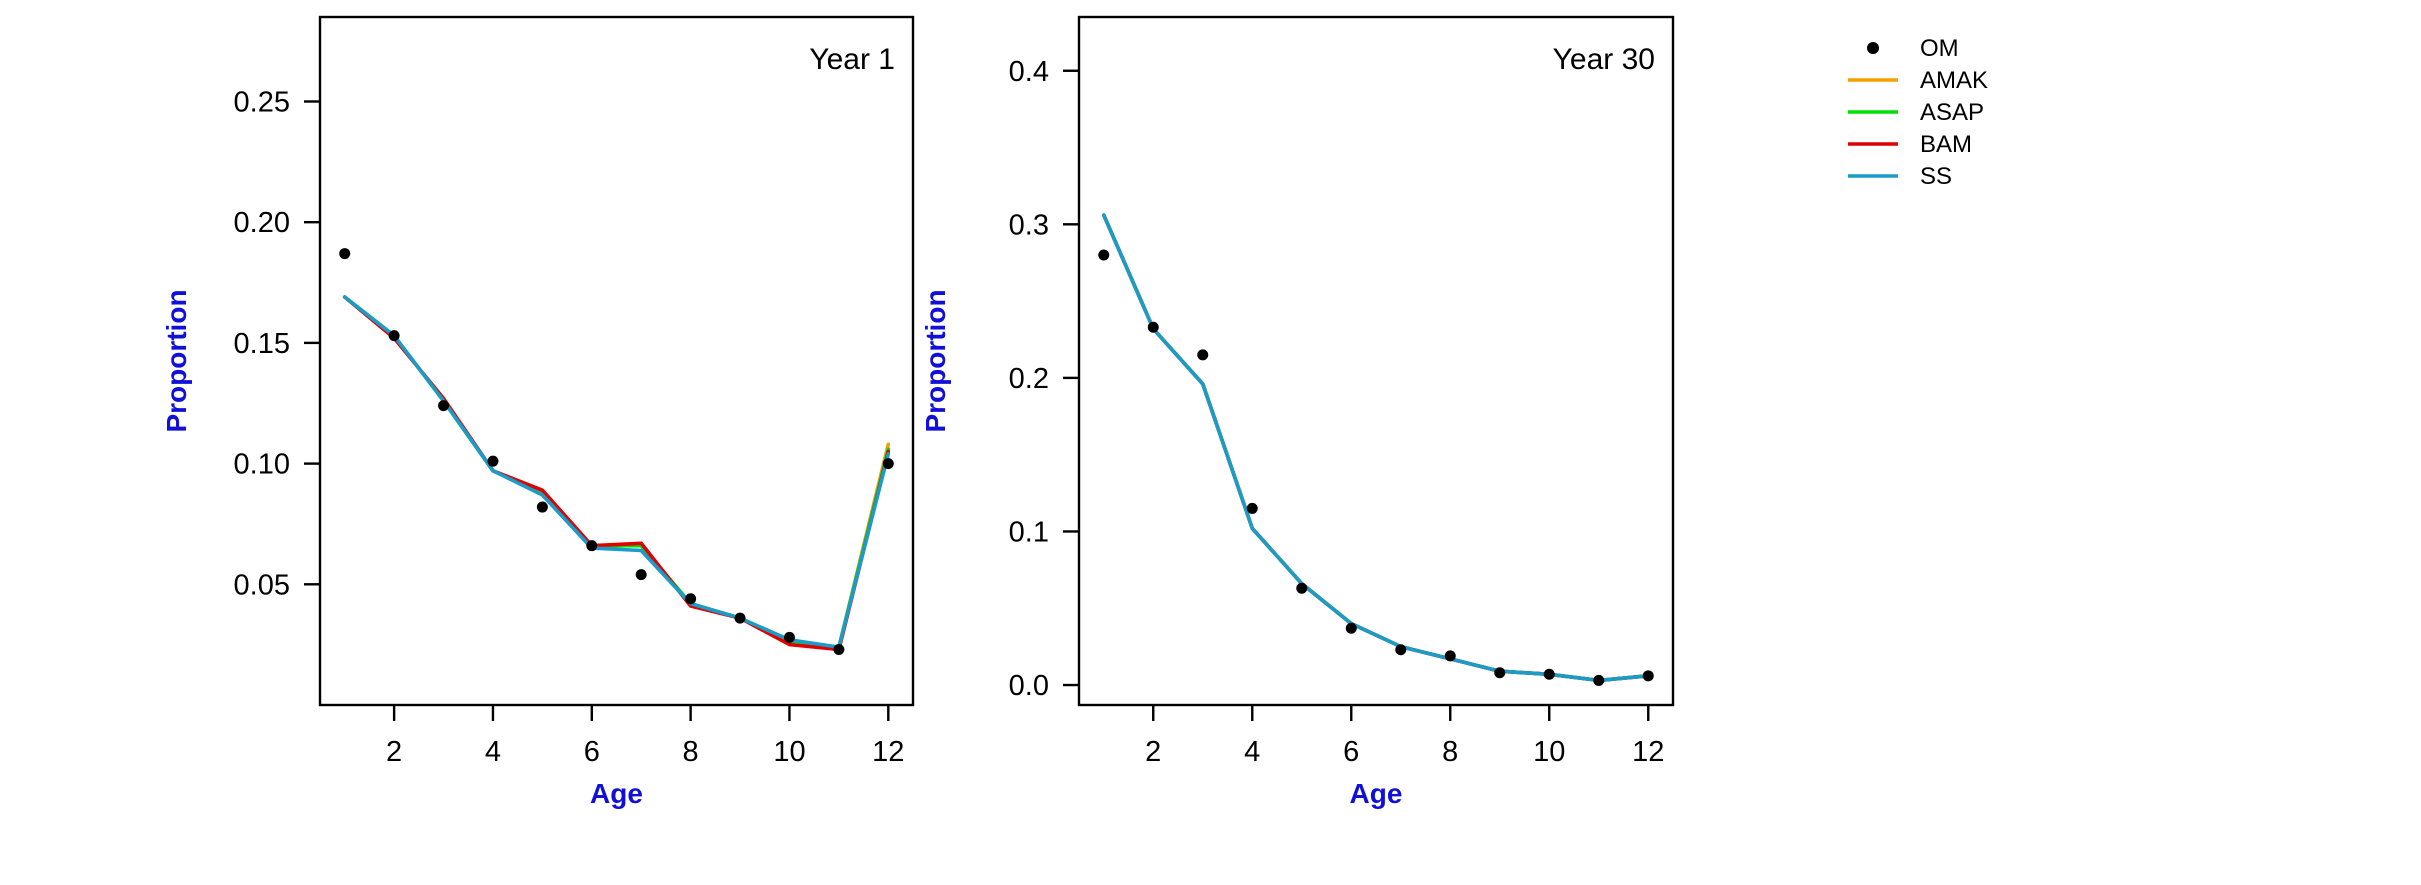 This screenshot has height=885, width=2421. I want to click on legend-item-asap: ASAP, so click(1916, 112).